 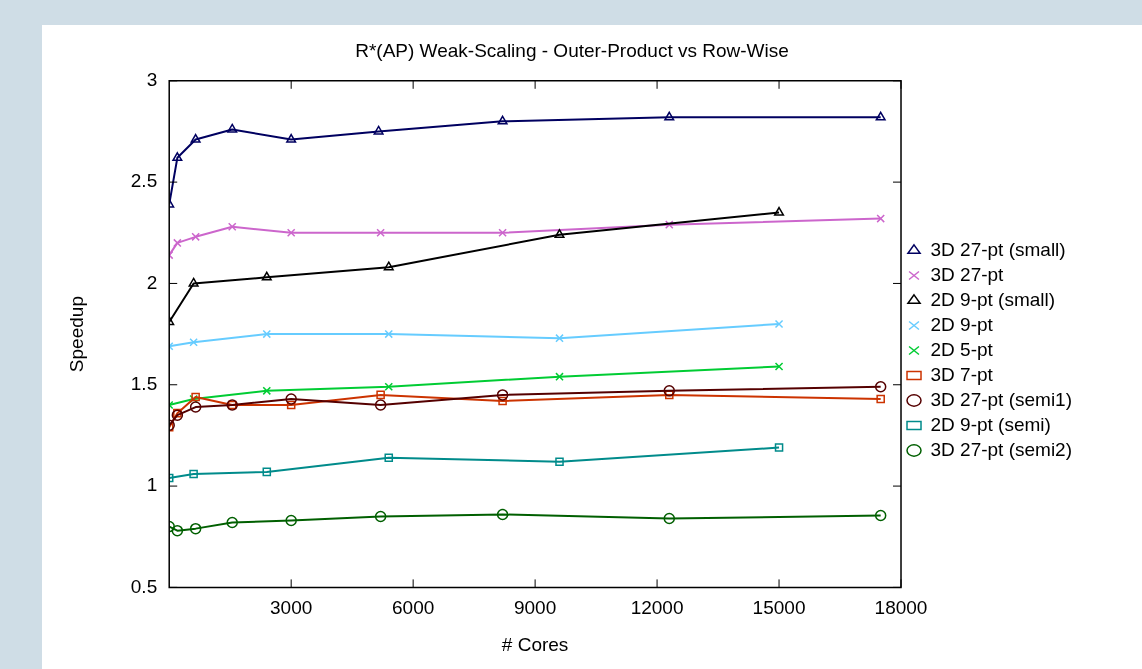 I want to click on x-tick-label: 3000, so click(x=291, y=608).